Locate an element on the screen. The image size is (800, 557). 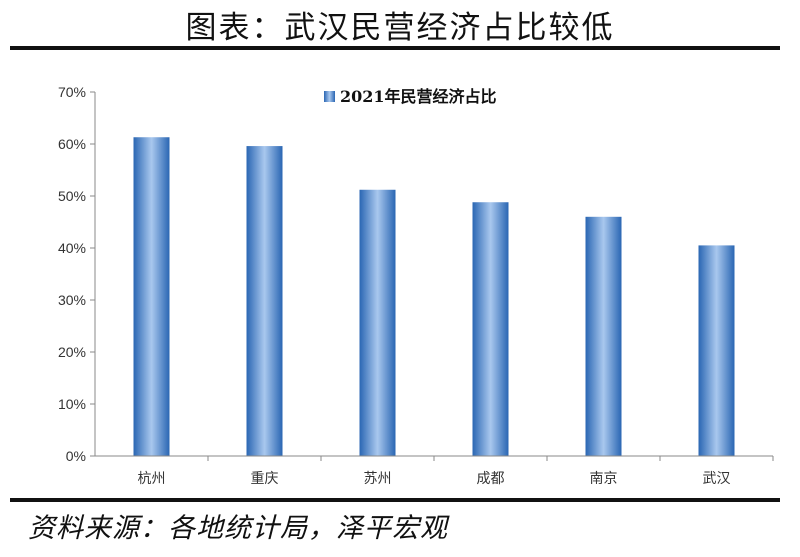
x-tick-label: 武汉 is located at coordinates (717, 479).